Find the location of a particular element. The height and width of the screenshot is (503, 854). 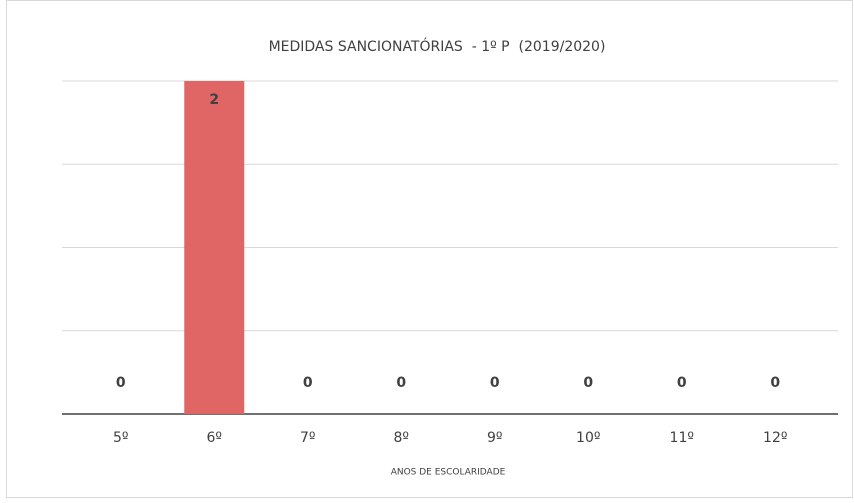

bar is located at coordinates (214, 247).